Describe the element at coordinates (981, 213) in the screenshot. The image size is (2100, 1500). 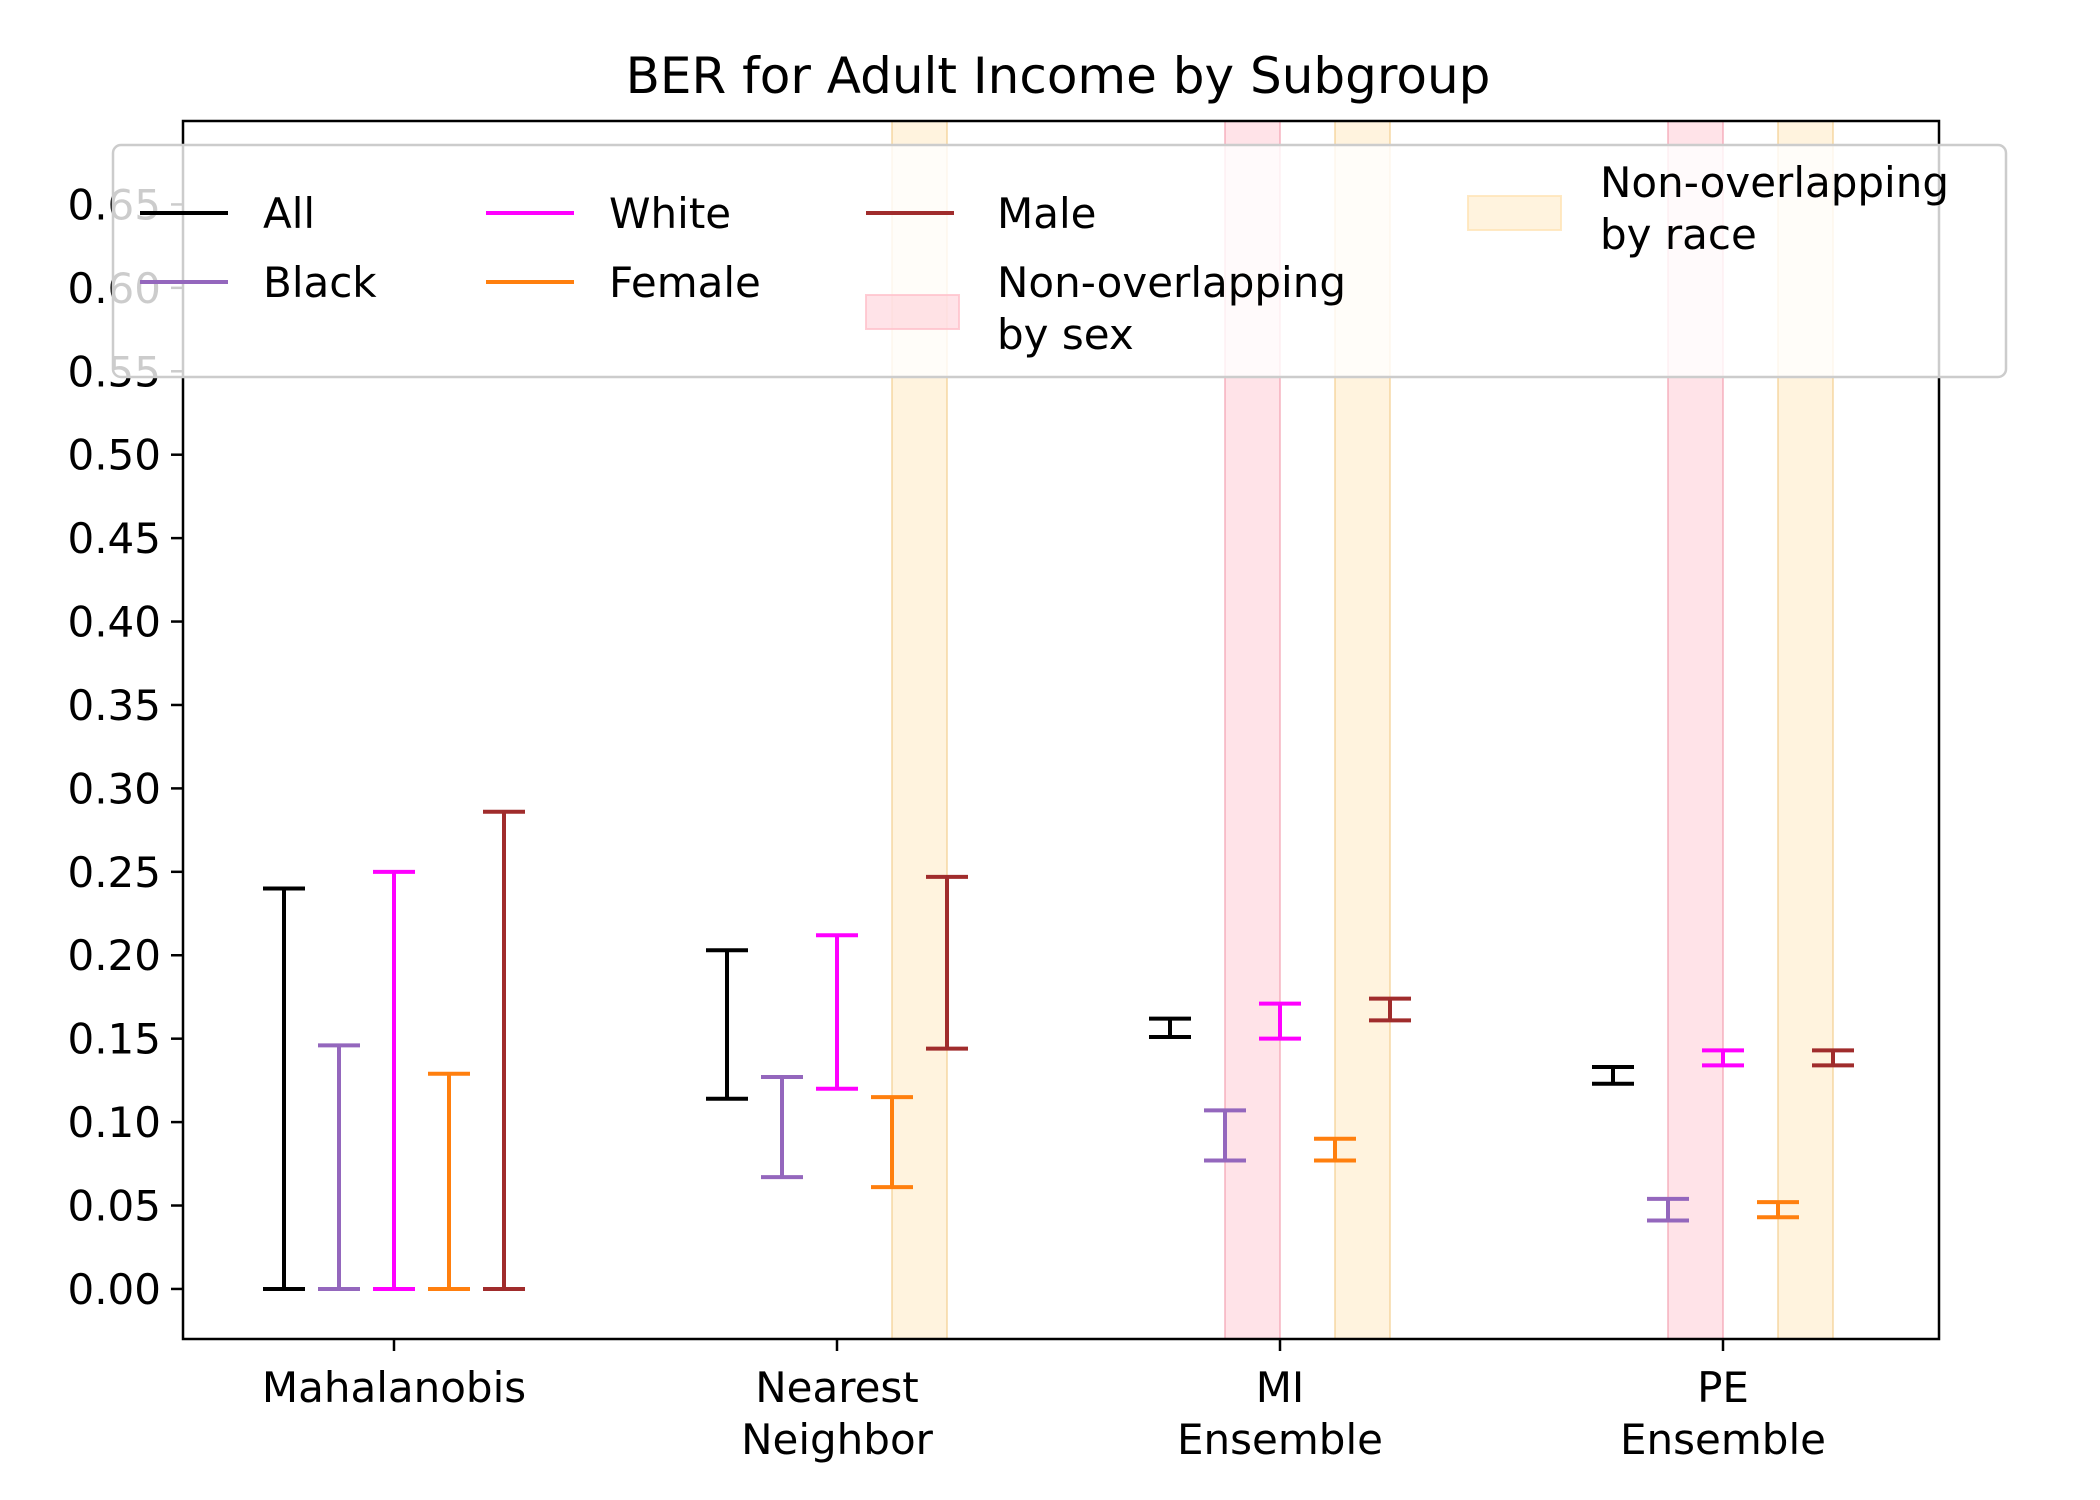
I see `legend-item-male: Male` at that location.